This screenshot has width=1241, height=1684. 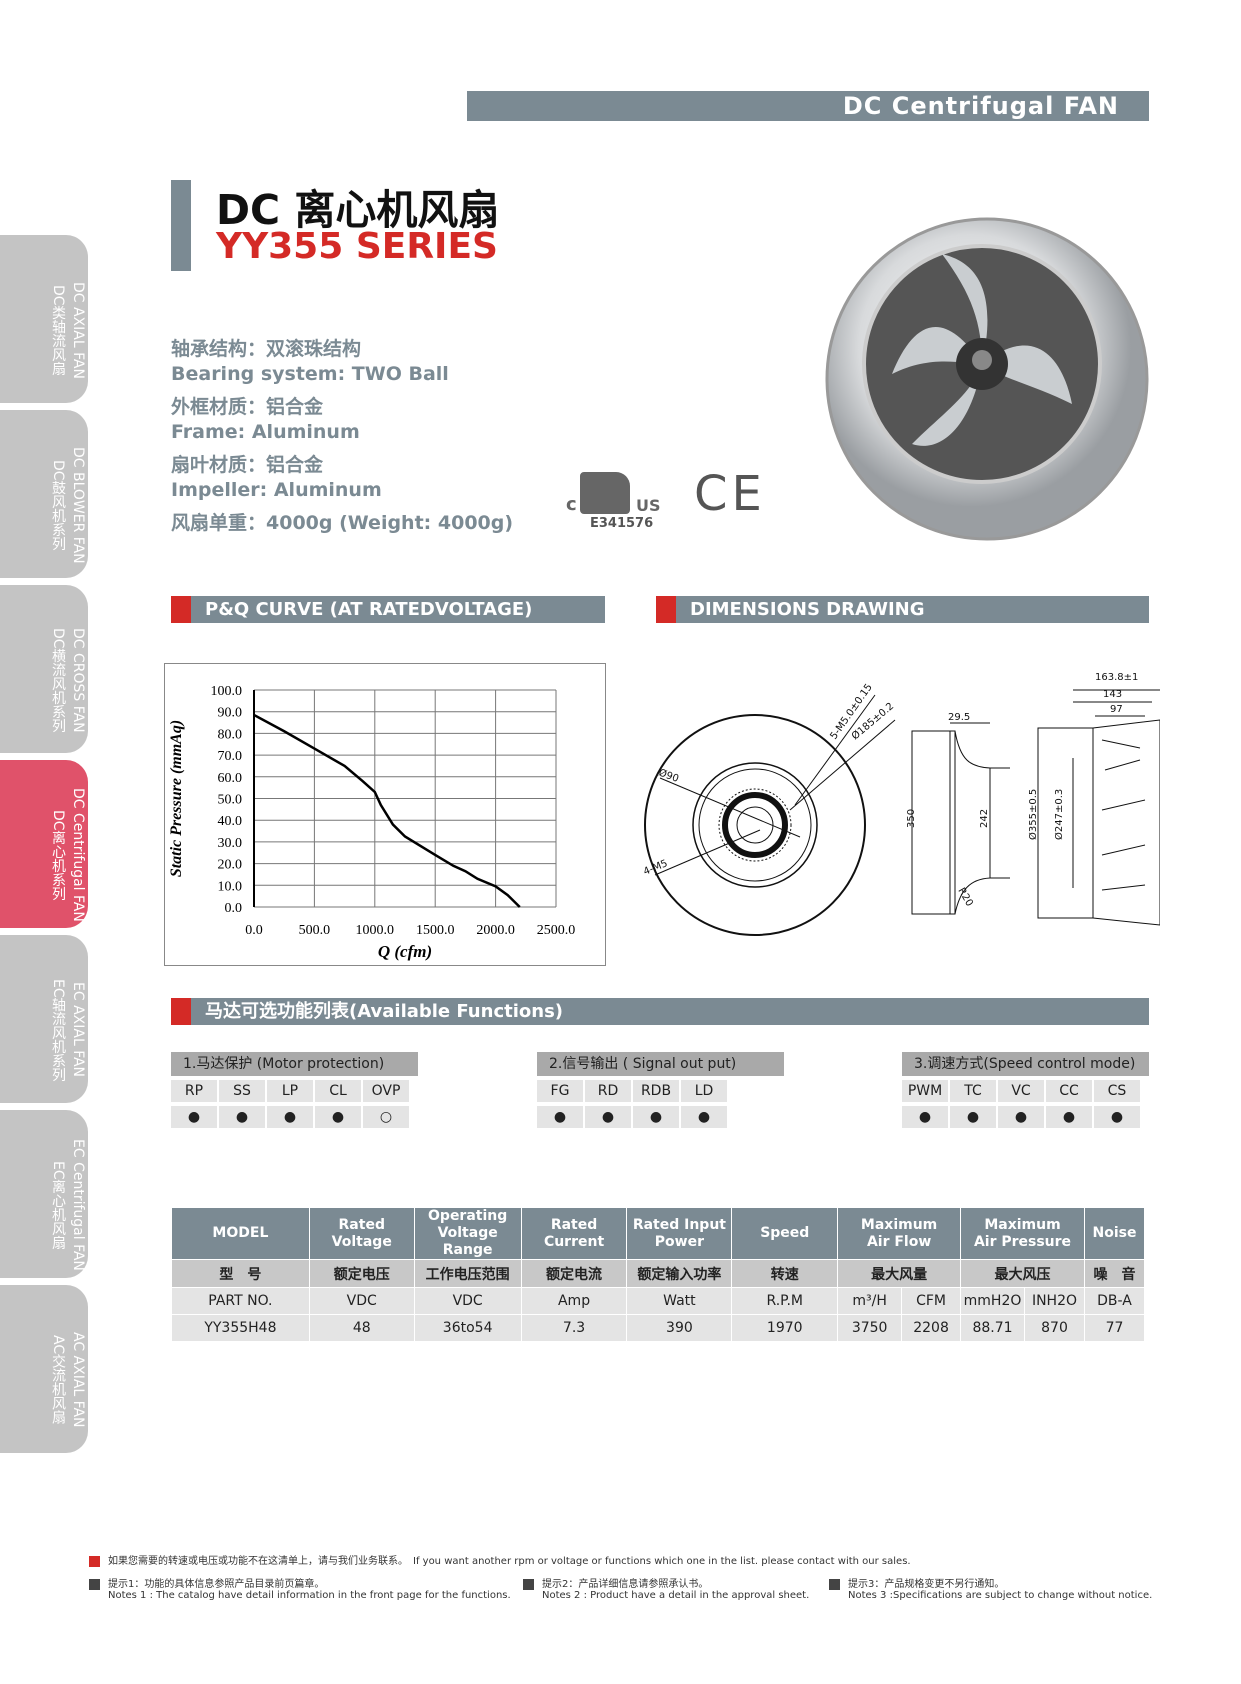 I want to click on function-code: CC, so click(x=1070, y=1091).